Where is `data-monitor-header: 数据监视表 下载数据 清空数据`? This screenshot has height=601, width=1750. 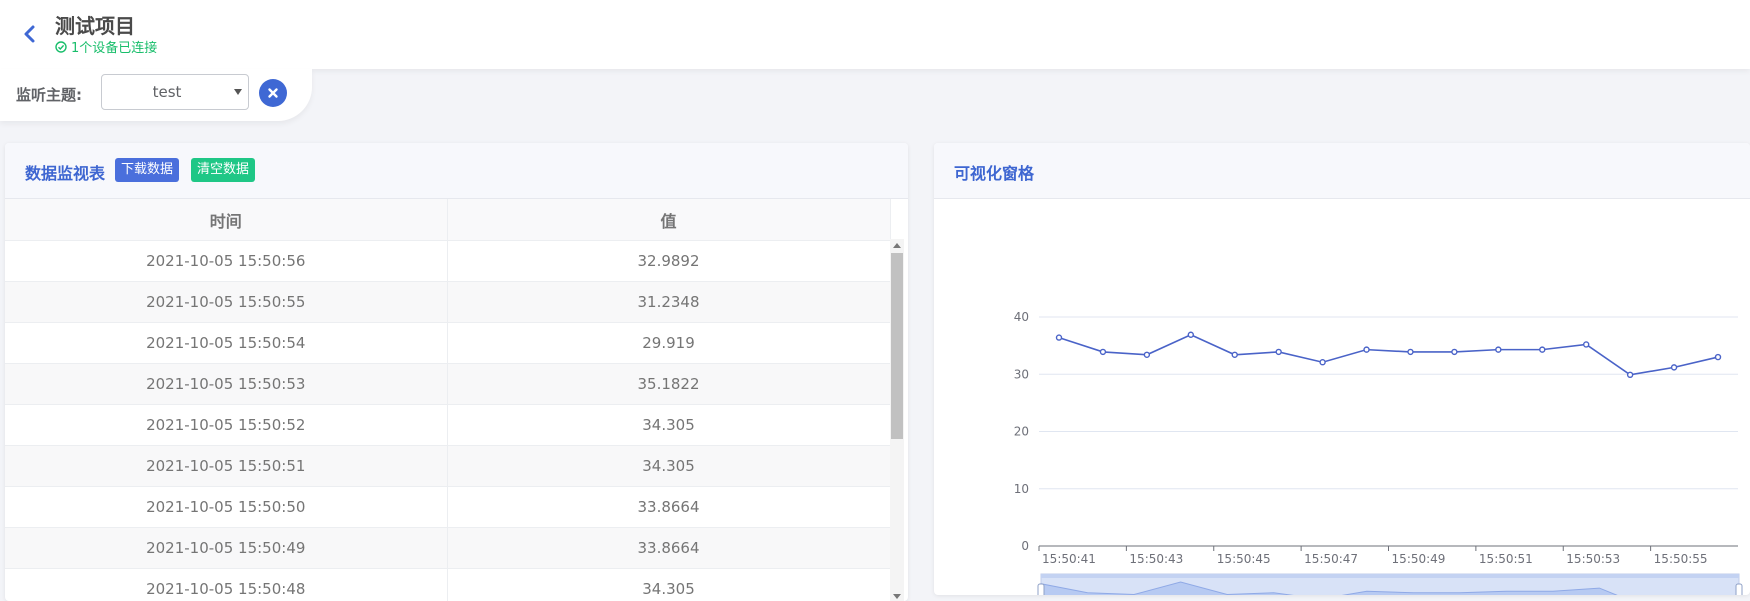
data-monitor-header: 数据监视表 下载数据 清空数据 is located at coordinates (456, 171).